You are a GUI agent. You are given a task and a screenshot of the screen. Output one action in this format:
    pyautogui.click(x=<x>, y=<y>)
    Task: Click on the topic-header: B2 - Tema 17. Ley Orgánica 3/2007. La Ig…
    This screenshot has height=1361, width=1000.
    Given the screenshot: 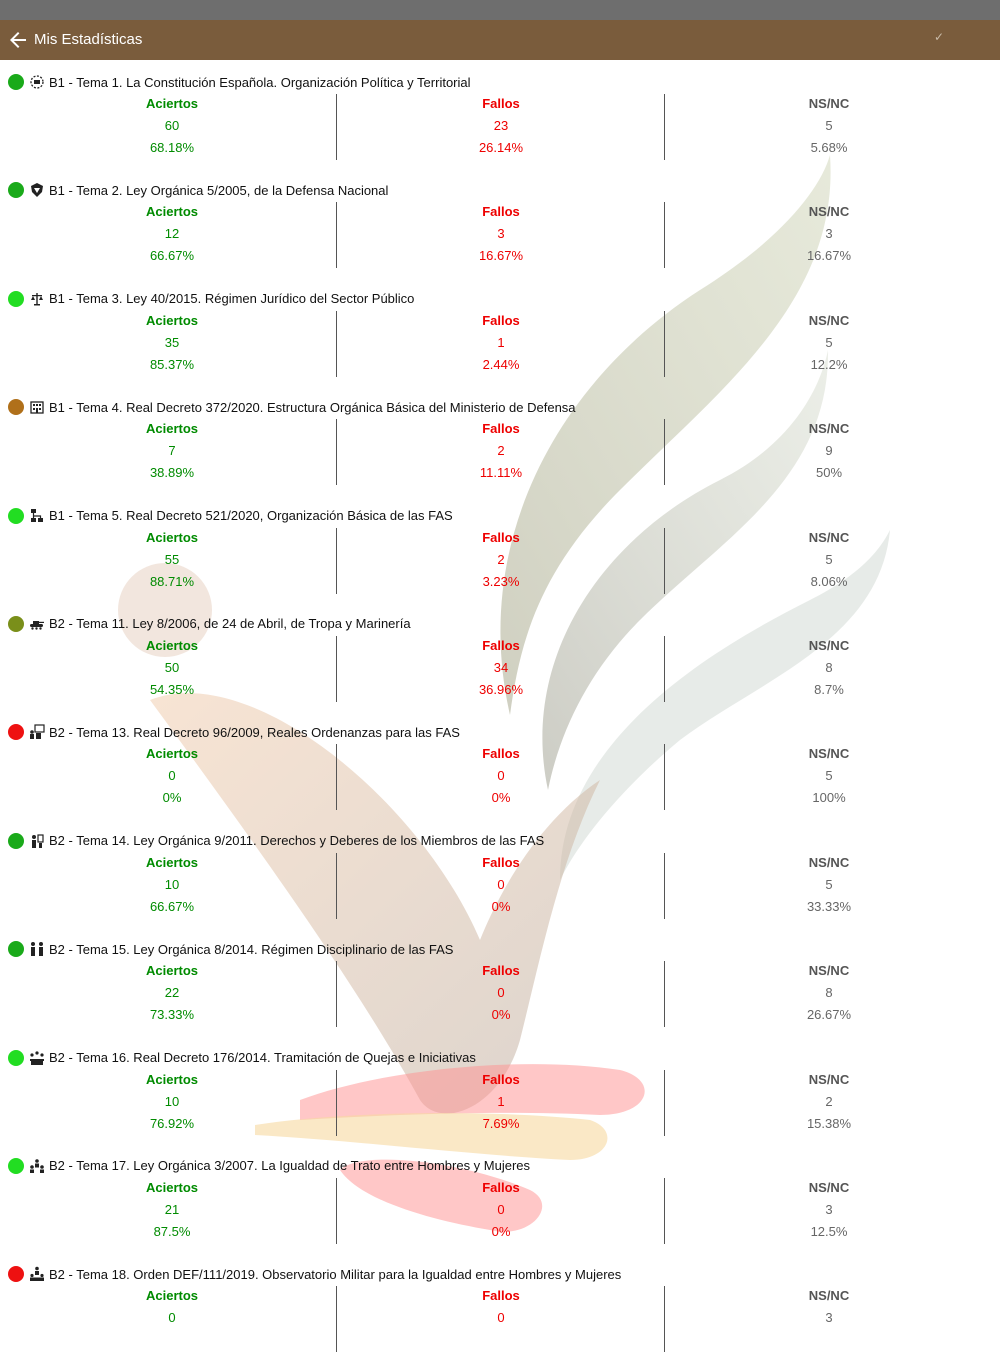 What is the action you would take?
    pyautogui.click(x=269, y=1166)
    